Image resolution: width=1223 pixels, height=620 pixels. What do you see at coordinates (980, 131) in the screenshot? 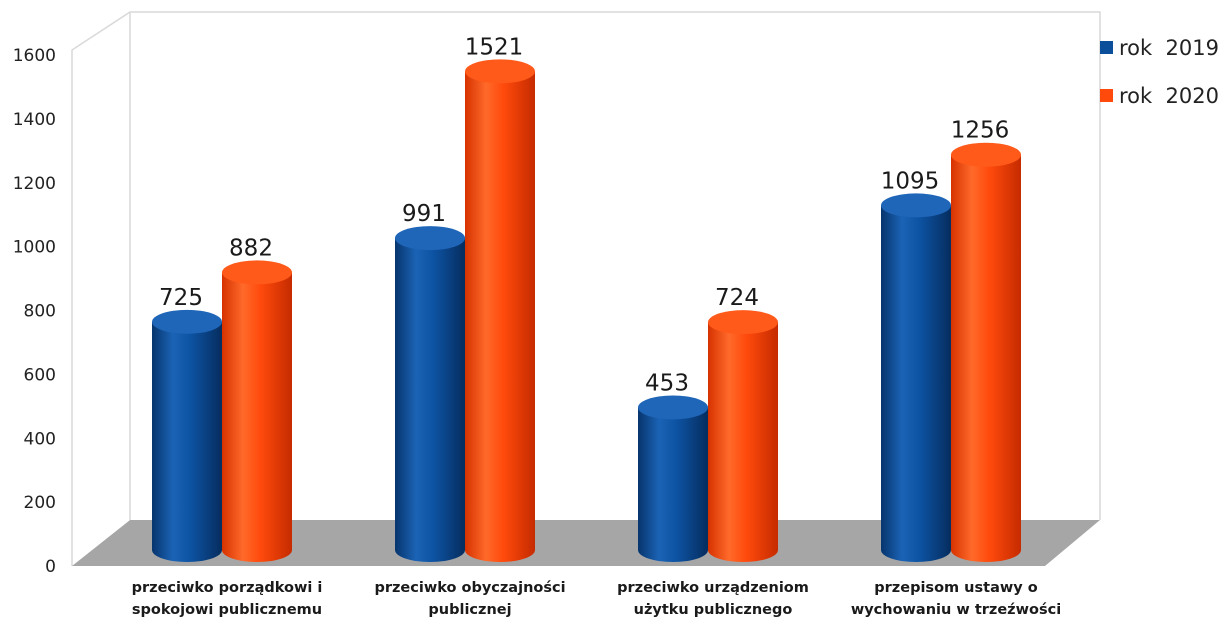
I see `data-label: 1256` at bounding box center [980, 131].